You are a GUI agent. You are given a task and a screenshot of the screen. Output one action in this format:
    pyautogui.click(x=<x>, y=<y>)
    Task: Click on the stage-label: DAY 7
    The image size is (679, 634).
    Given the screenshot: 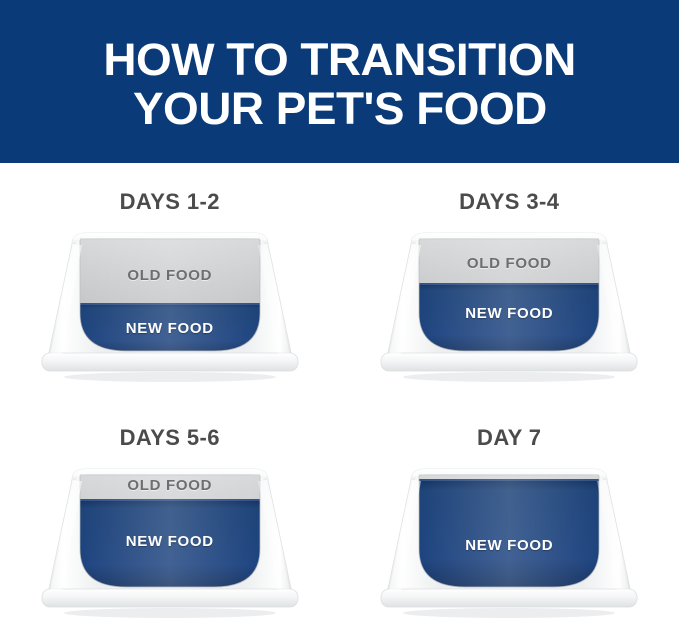 What is the action you would take?
    pyautogui.click(x=509, y=437)
    